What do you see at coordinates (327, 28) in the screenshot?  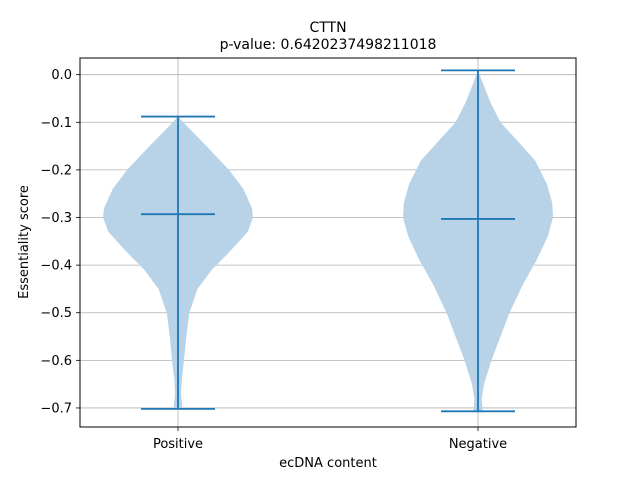 I see `chart-title: CTTN` at bounding box center [327, 28].